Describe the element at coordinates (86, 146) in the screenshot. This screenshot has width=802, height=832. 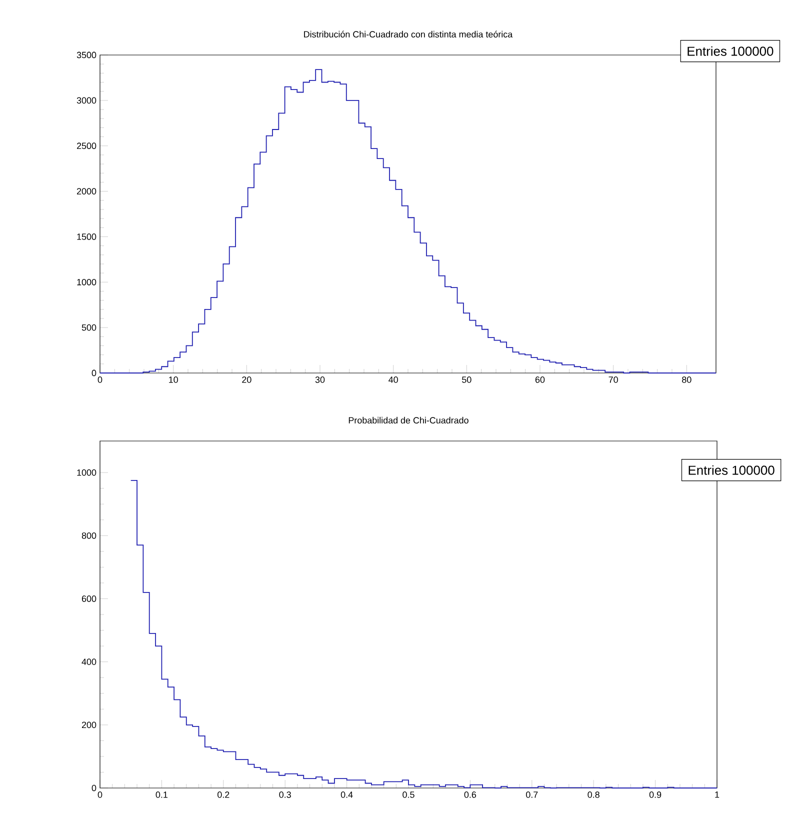
I see `y-tick-label: 2500` at that location.